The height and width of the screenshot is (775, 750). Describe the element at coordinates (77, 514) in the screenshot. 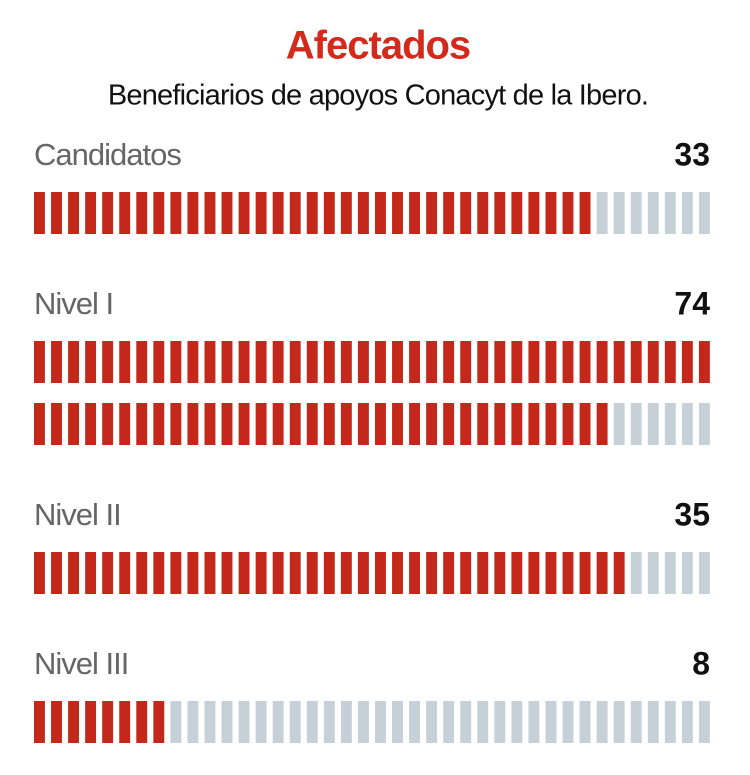

I see `category-label: Nivel II` at that location.